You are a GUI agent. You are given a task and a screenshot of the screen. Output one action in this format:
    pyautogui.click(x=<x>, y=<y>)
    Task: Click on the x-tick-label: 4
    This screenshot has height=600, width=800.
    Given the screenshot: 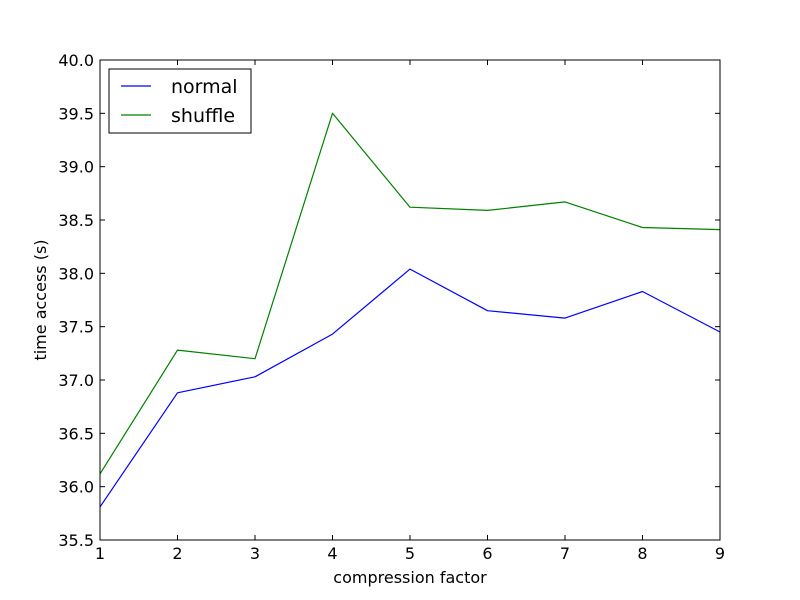 What is the action you would take?
    pyautogui.click(x=332, y=553)
    